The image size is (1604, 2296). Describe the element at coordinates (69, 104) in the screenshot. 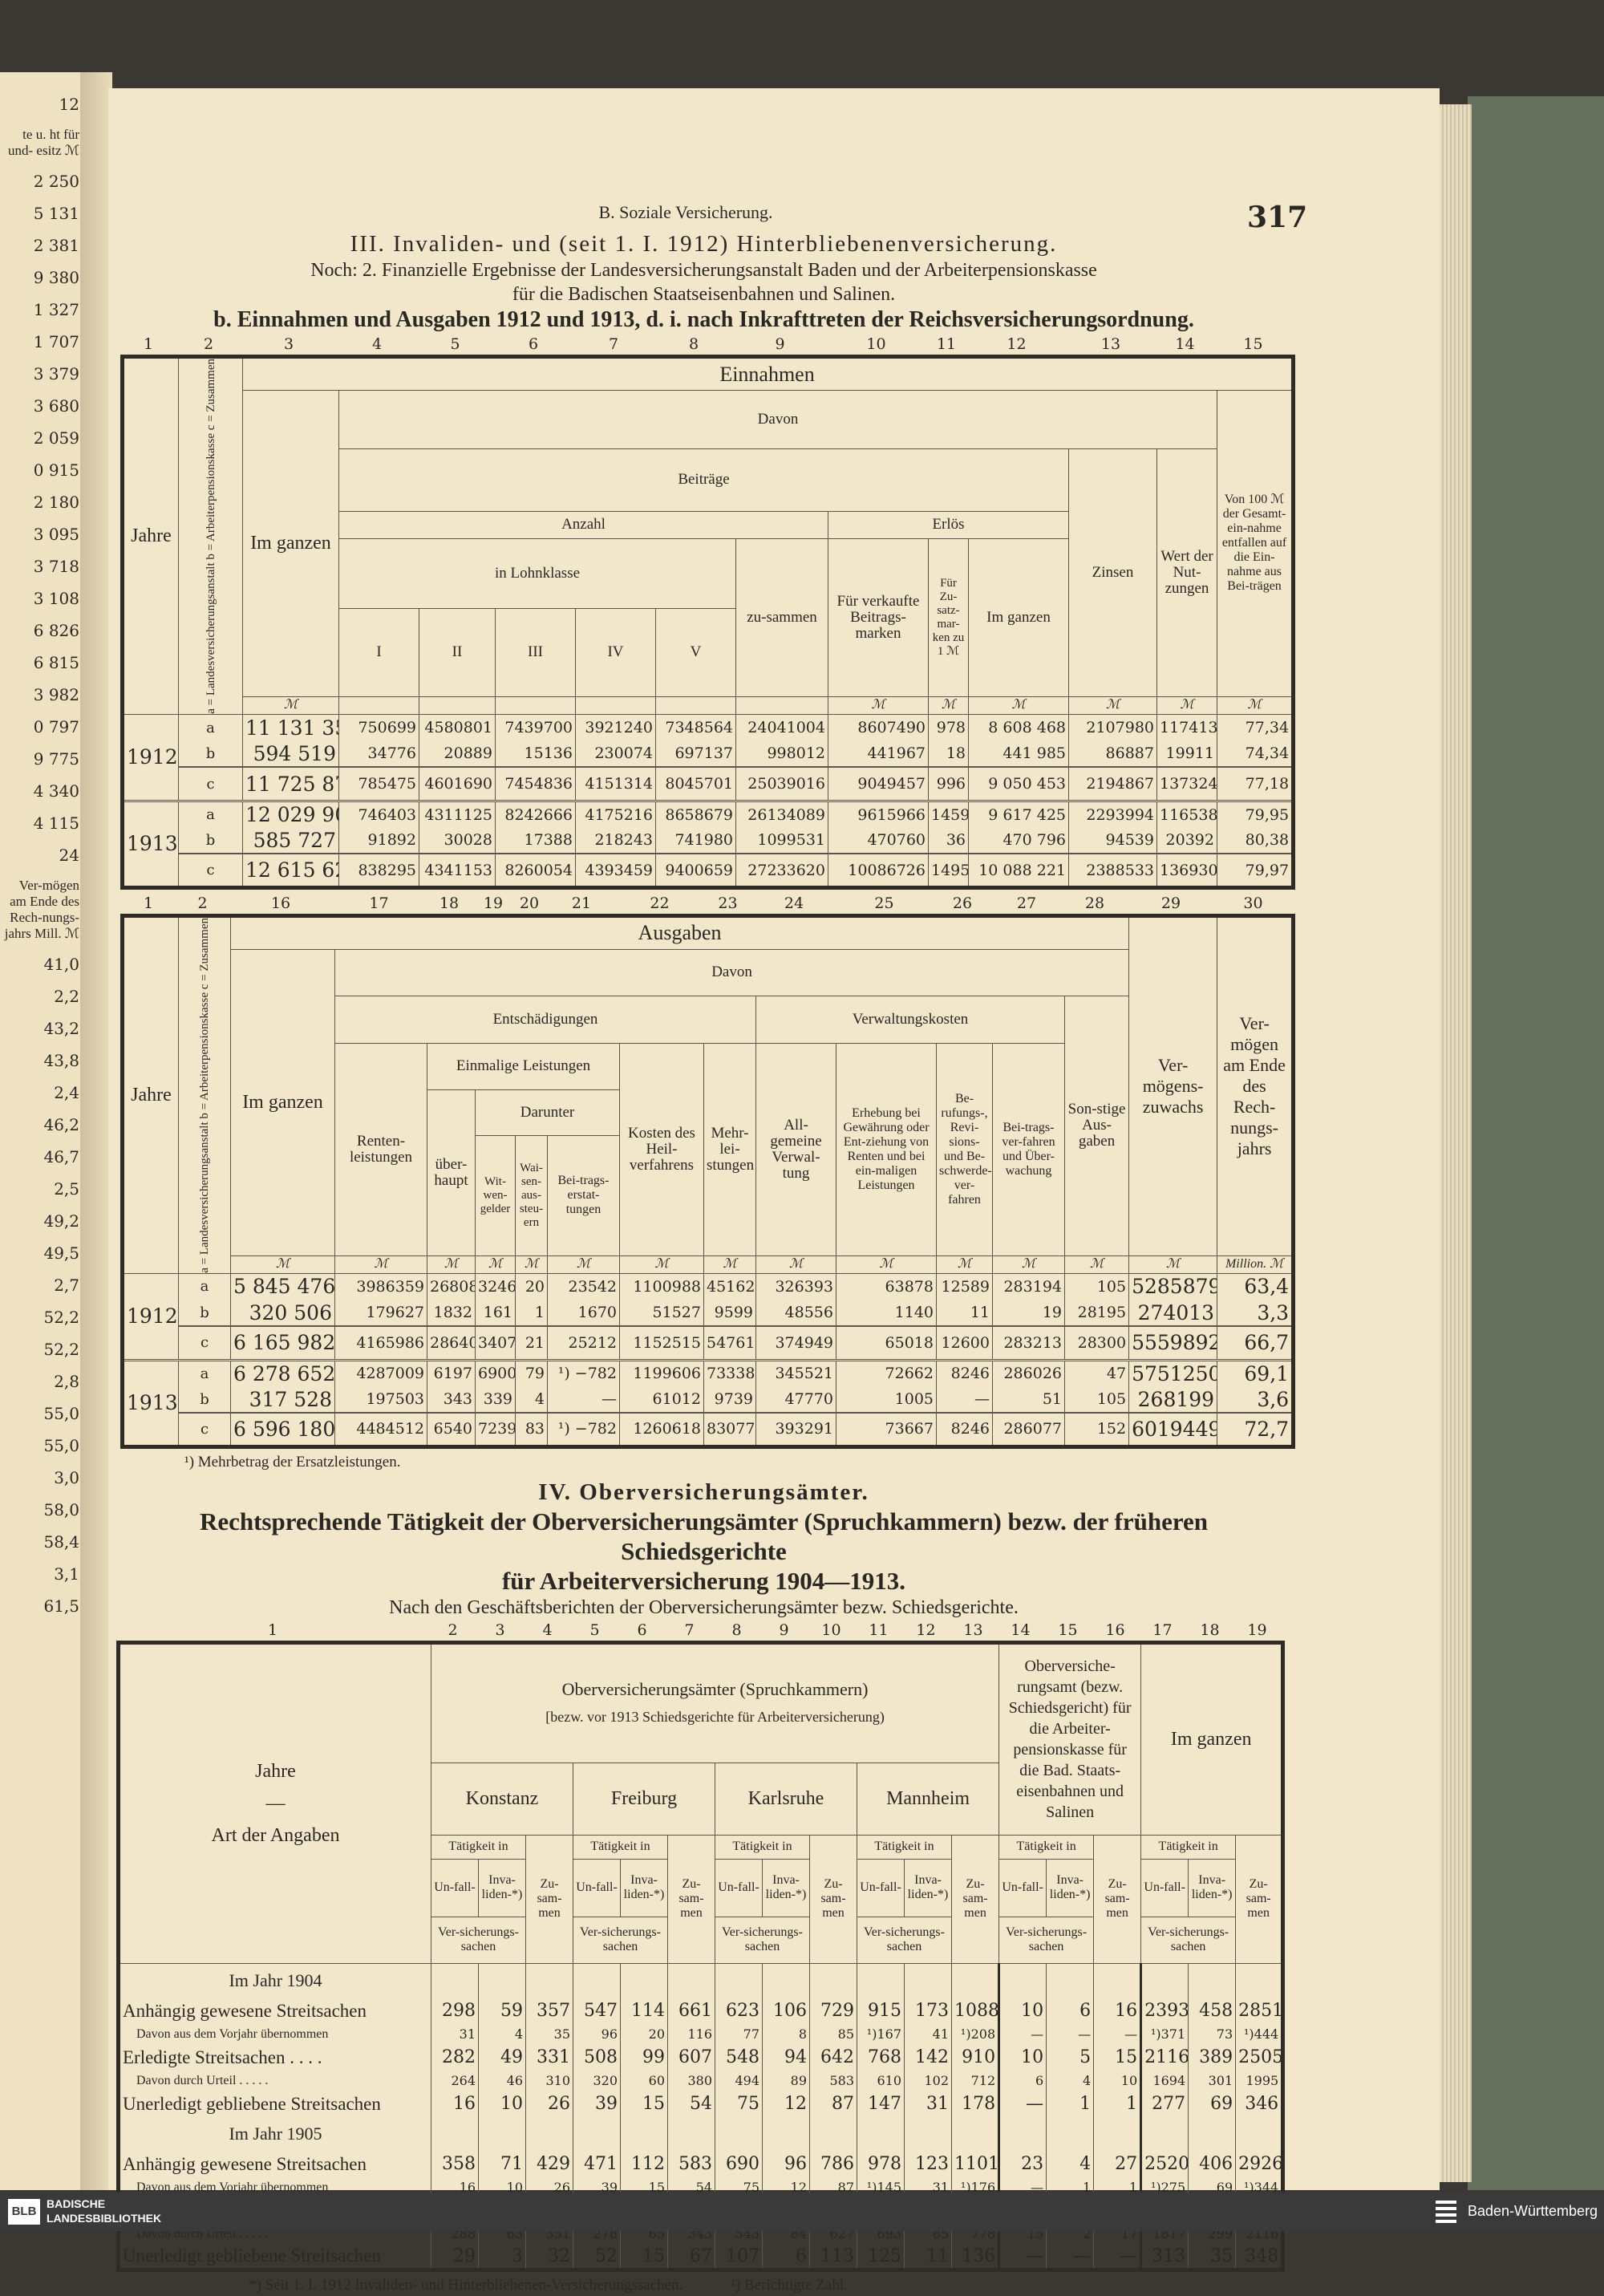

I see `left-page-number: 12` at that location.